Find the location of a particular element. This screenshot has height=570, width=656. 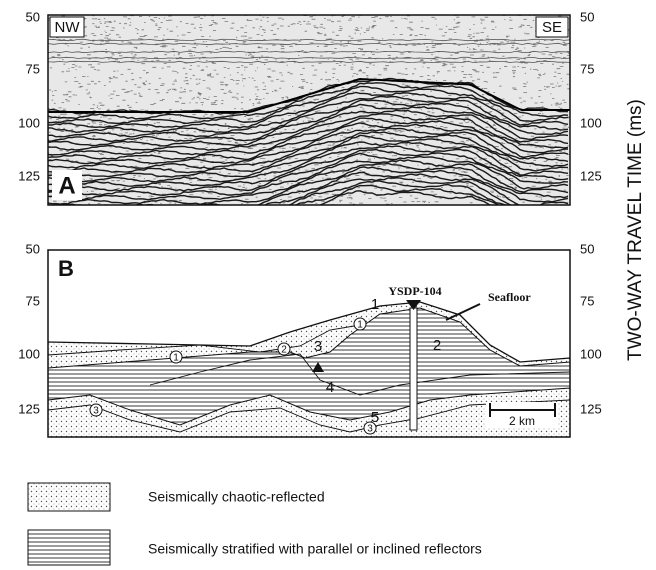

legend-swatch-chaotic is located at coordinates (69, 497).